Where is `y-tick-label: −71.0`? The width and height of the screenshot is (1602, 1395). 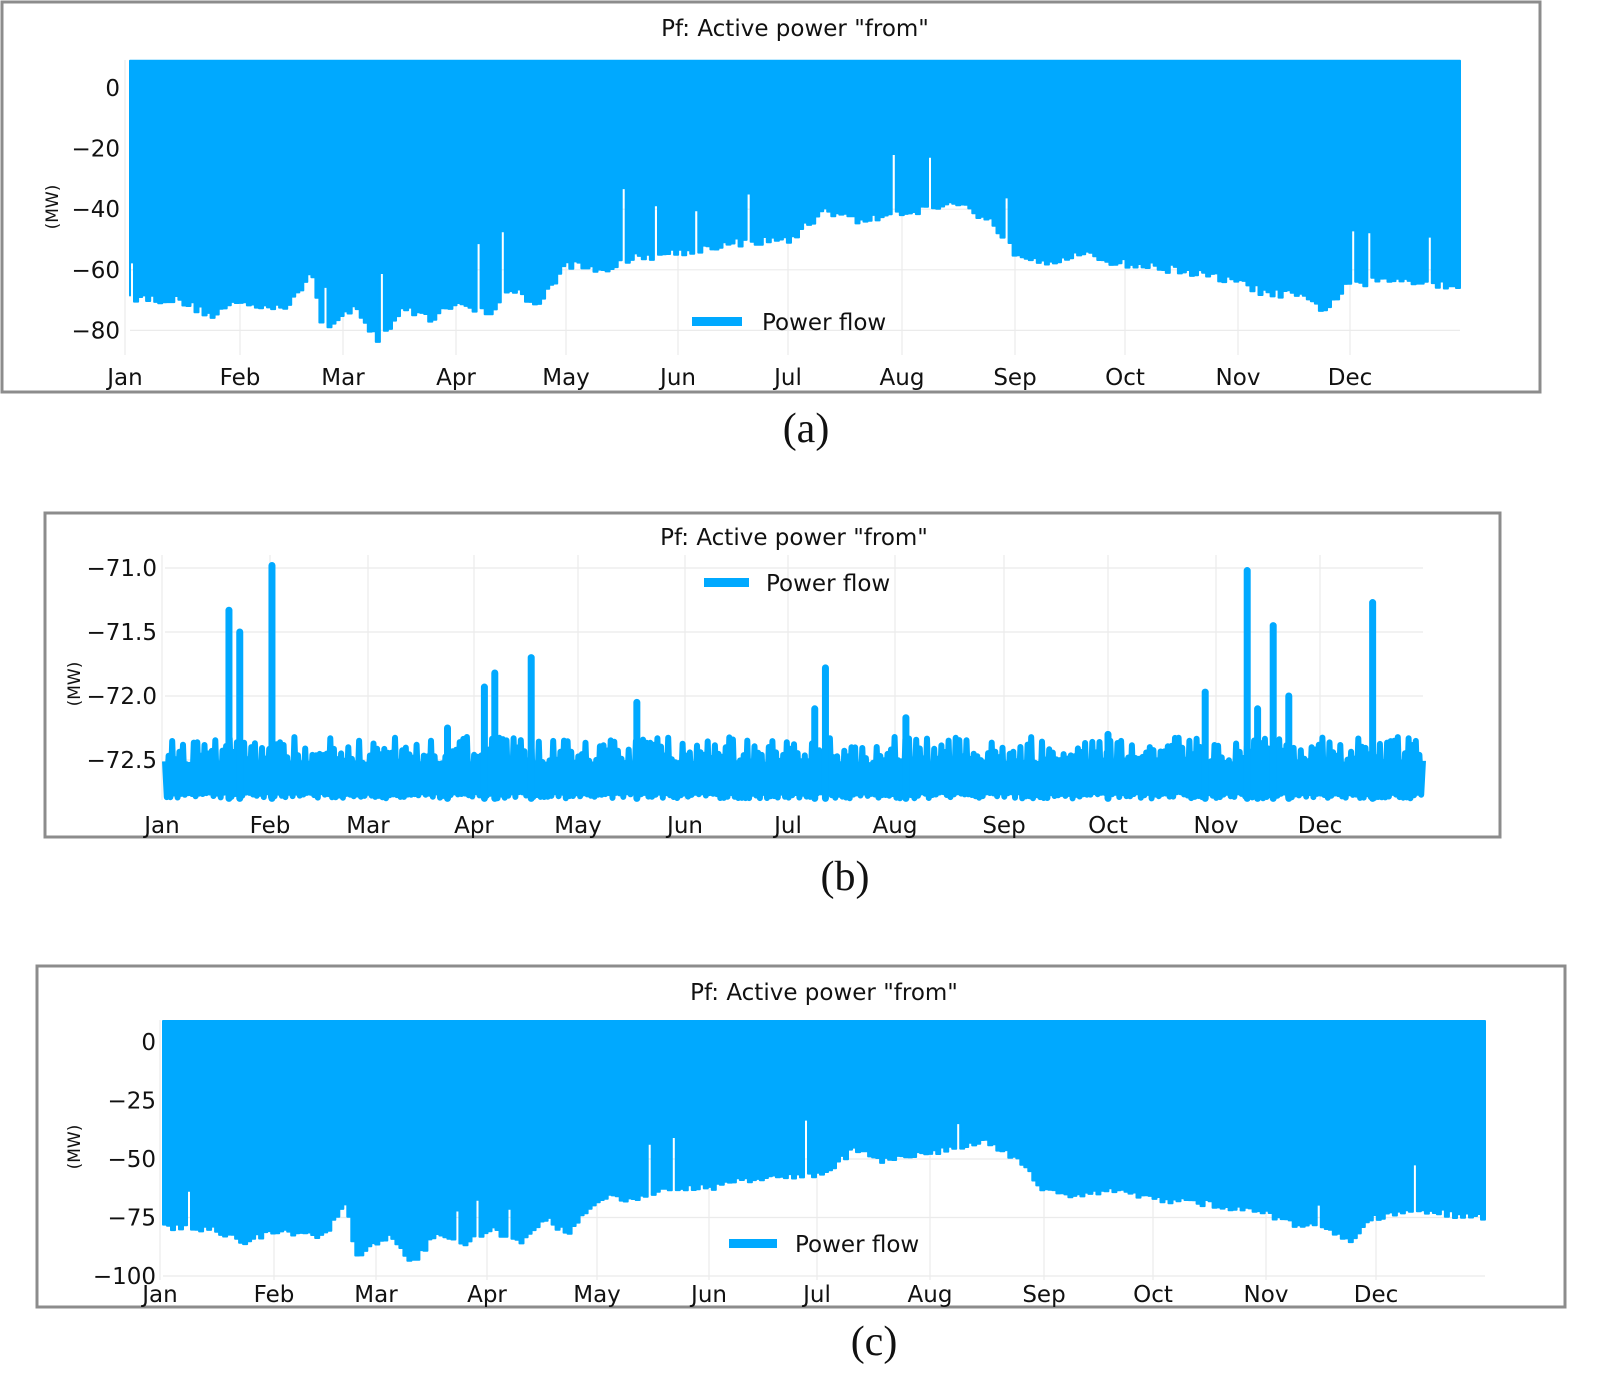
y-tick-label: −71.0 is located at coordinates (122, 569).